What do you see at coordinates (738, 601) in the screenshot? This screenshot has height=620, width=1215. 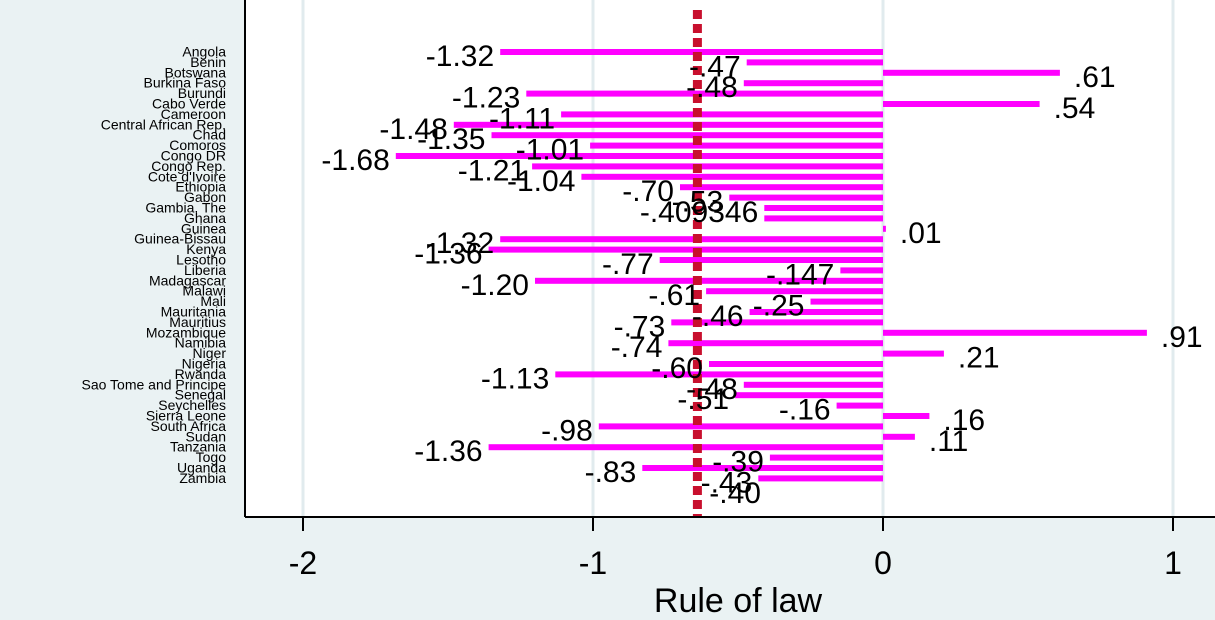 I see `x-axis-title: Rule of law` at bounding box center [738, 601].